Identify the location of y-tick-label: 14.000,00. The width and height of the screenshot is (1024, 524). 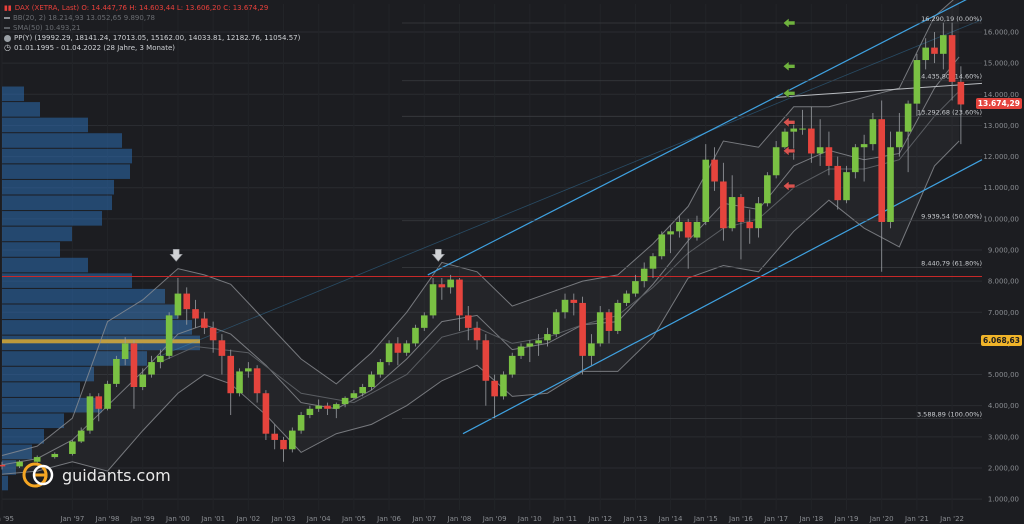
(1001, 95).